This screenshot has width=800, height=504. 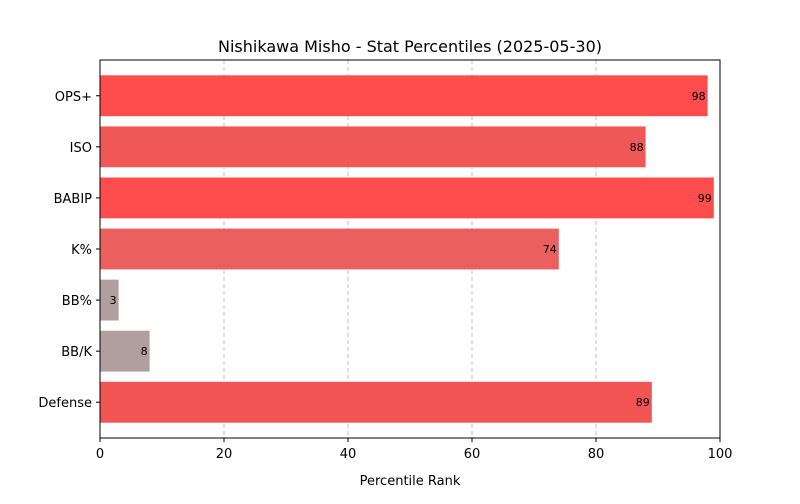 What do you see at coordinates (643, 402) in the screenshot?
I see `bar-value-label: 89` at bounding box center [643, 402].